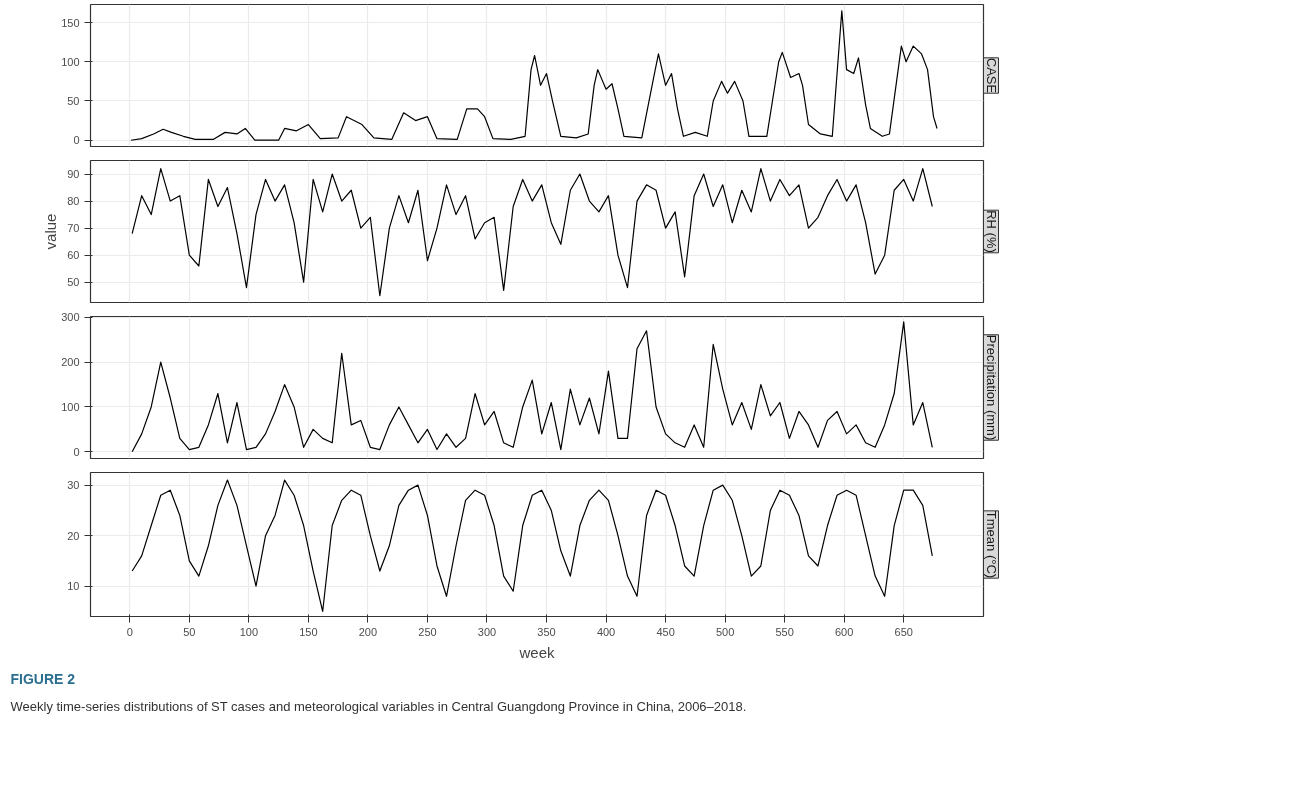 Image resolution: width=1290 pixels, height=802 pixels. I want to click on y-tick-label: 30, so click(73, 485).